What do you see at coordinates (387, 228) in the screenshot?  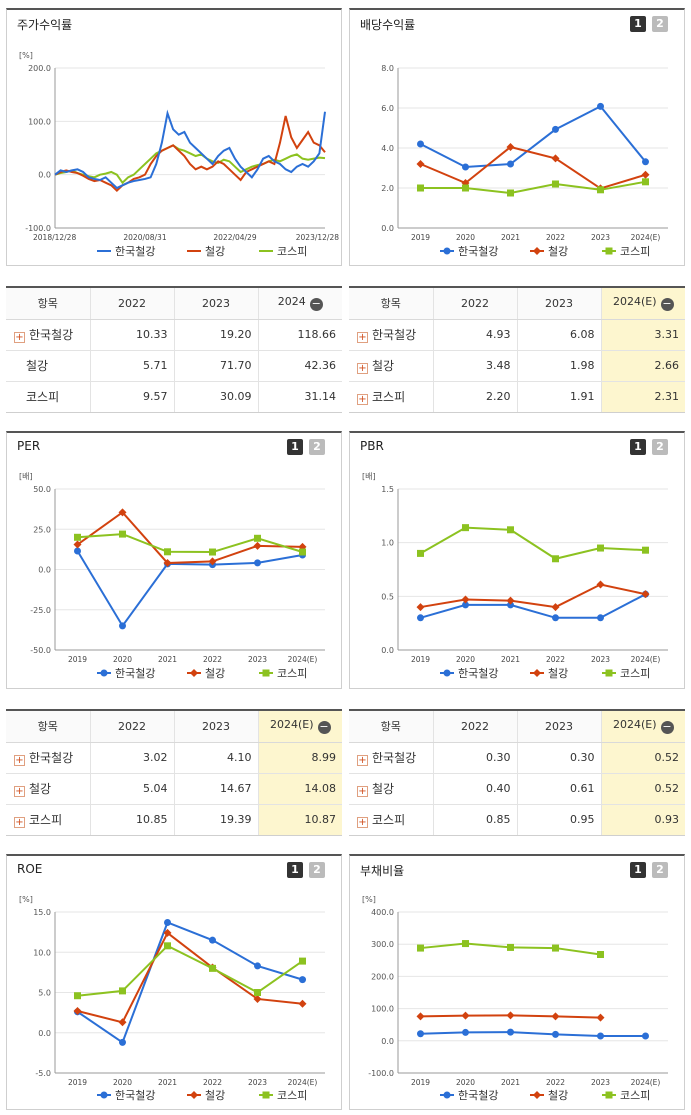 I see `y-tick-label: 0.0` at bounding box center [387, 228].